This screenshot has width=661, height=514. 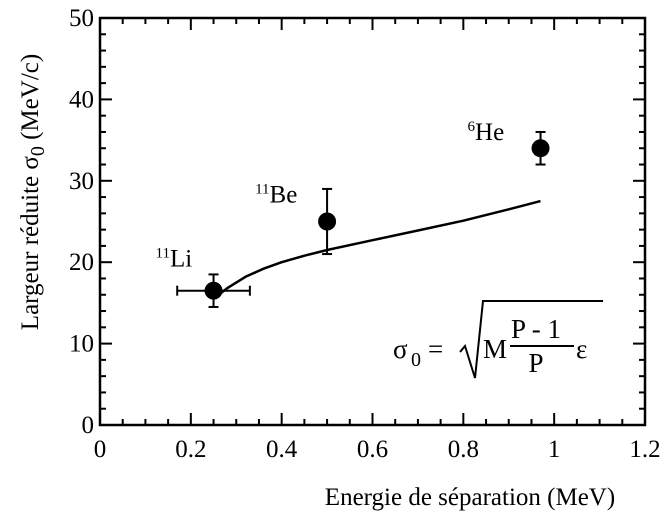 I want to click on formula-lhs-sub: 0, so click(x=416, y=360).